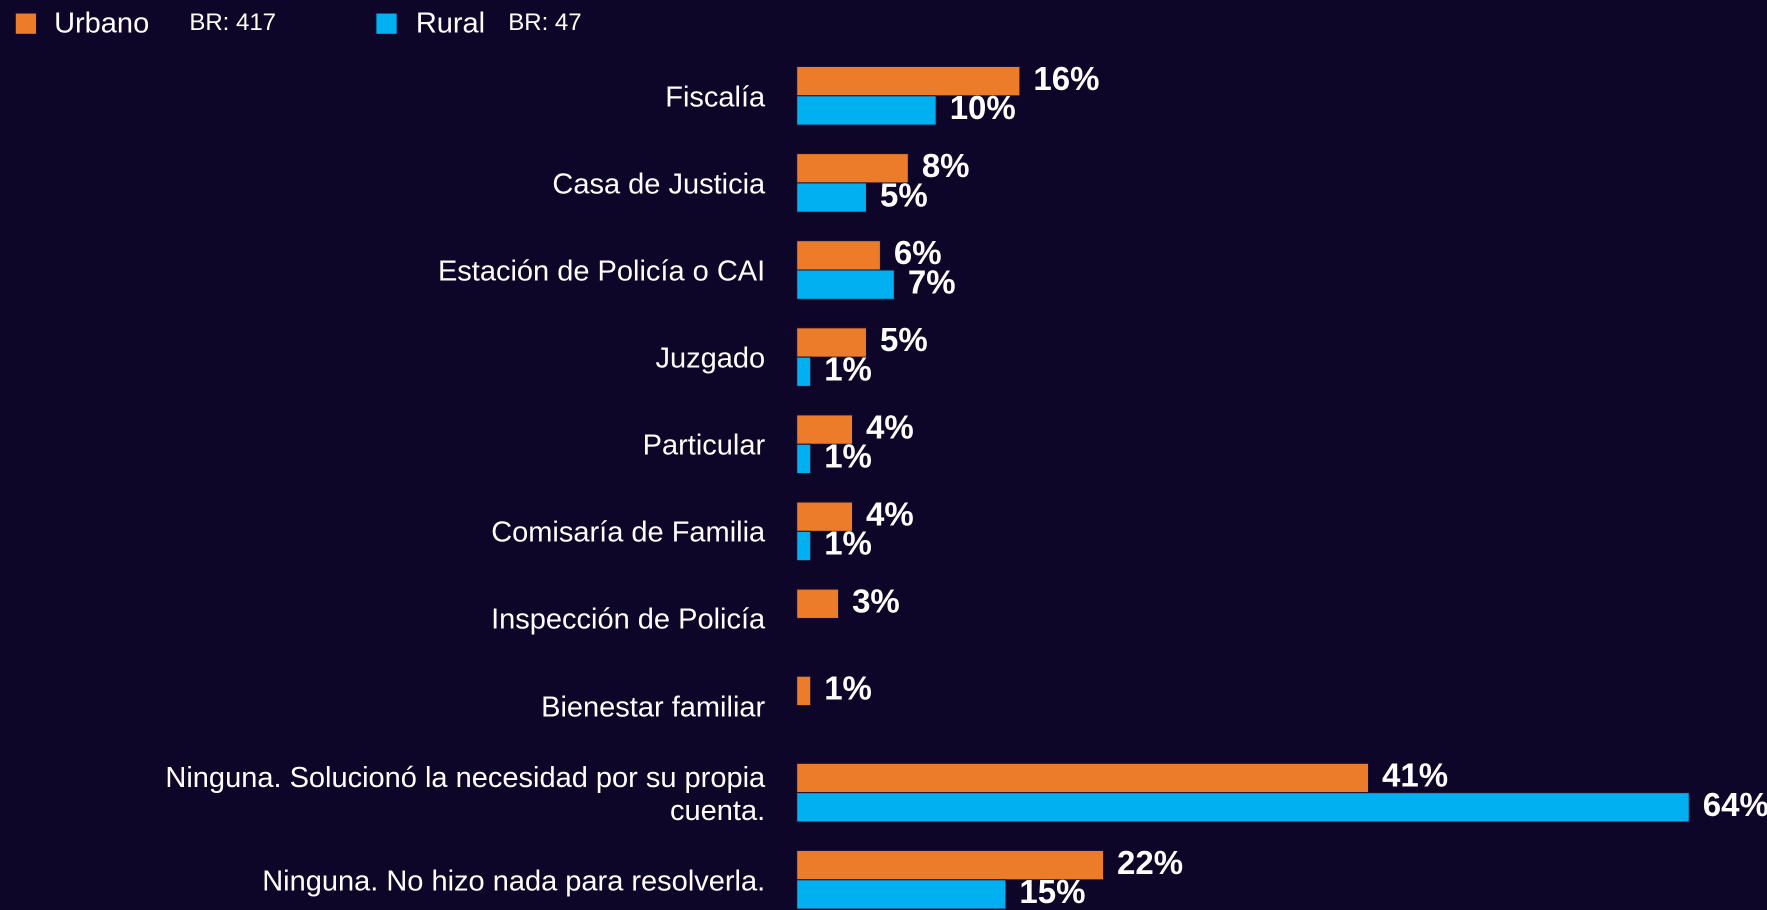 Image resolution: width=1767 pixels, height=910 pixels. Describe the element at coordinates (1150, 862) in the screenshot. I see `value-label: 22%` at that location.